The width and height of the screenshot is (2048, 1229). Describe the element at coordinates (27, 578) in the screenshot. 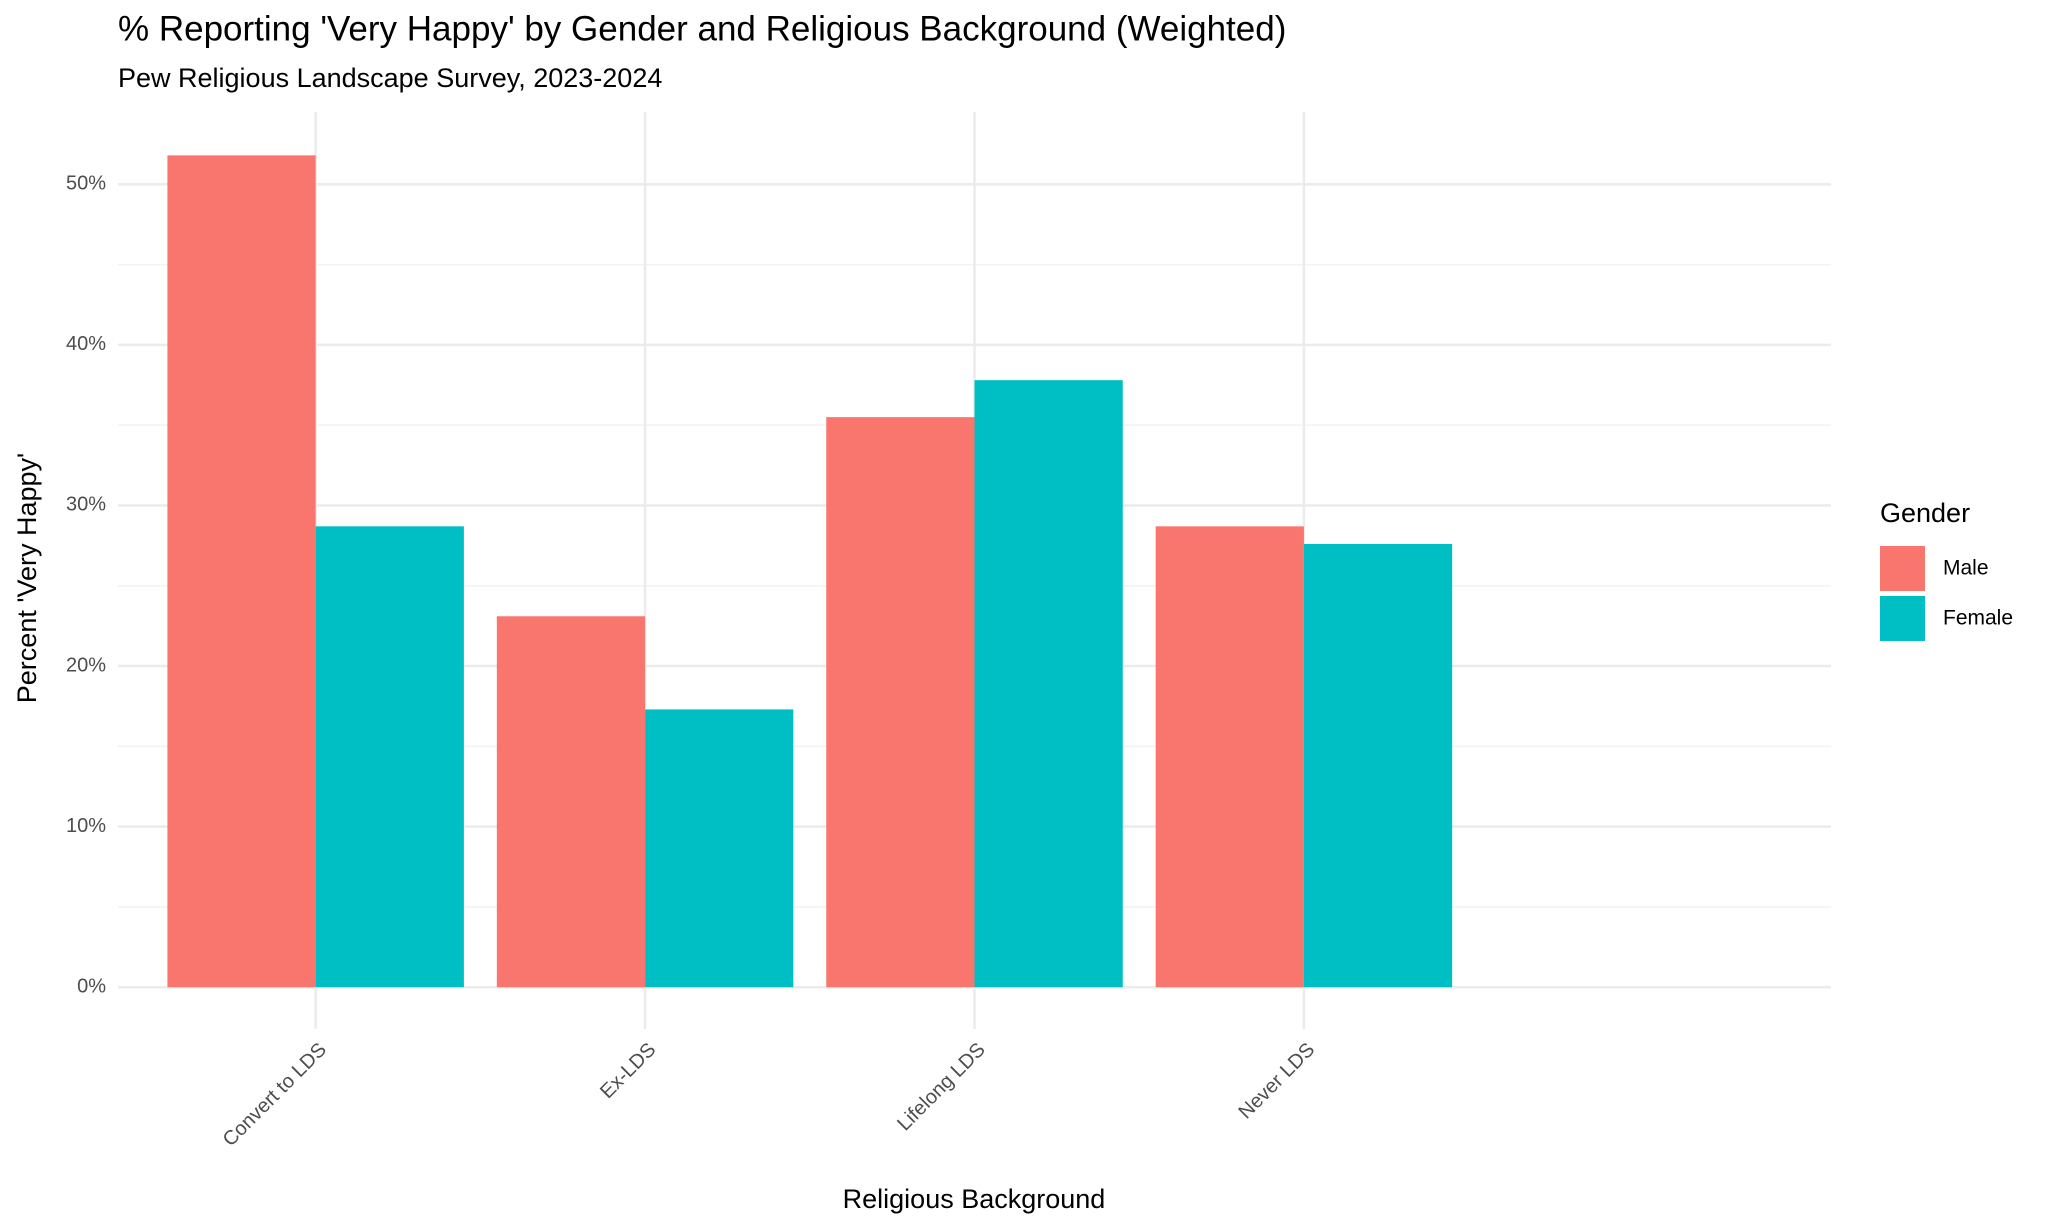

I see `y-axis-title: Percent 'Very Happy'` at that location.